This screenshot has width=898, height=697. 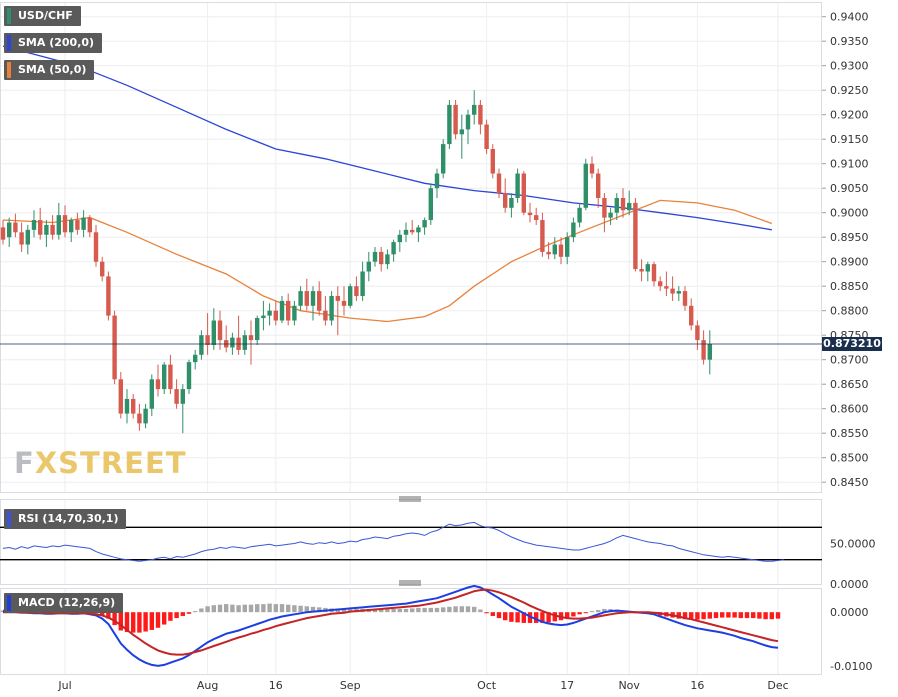 I want to click on macd-tick-label: 0.0000, so click(x=849, y=612).